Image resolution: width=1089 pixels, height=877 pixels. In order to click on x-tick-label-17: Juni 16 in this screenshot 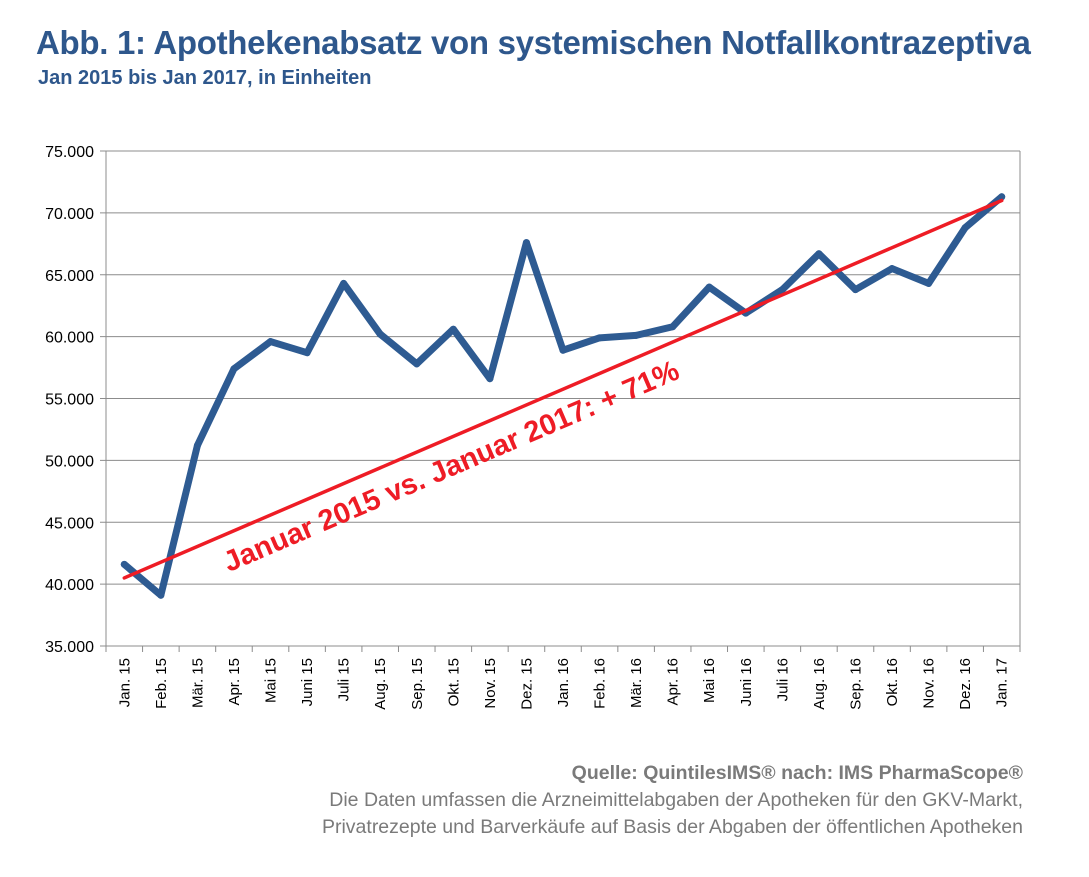, I will do `click(746, 682)`.